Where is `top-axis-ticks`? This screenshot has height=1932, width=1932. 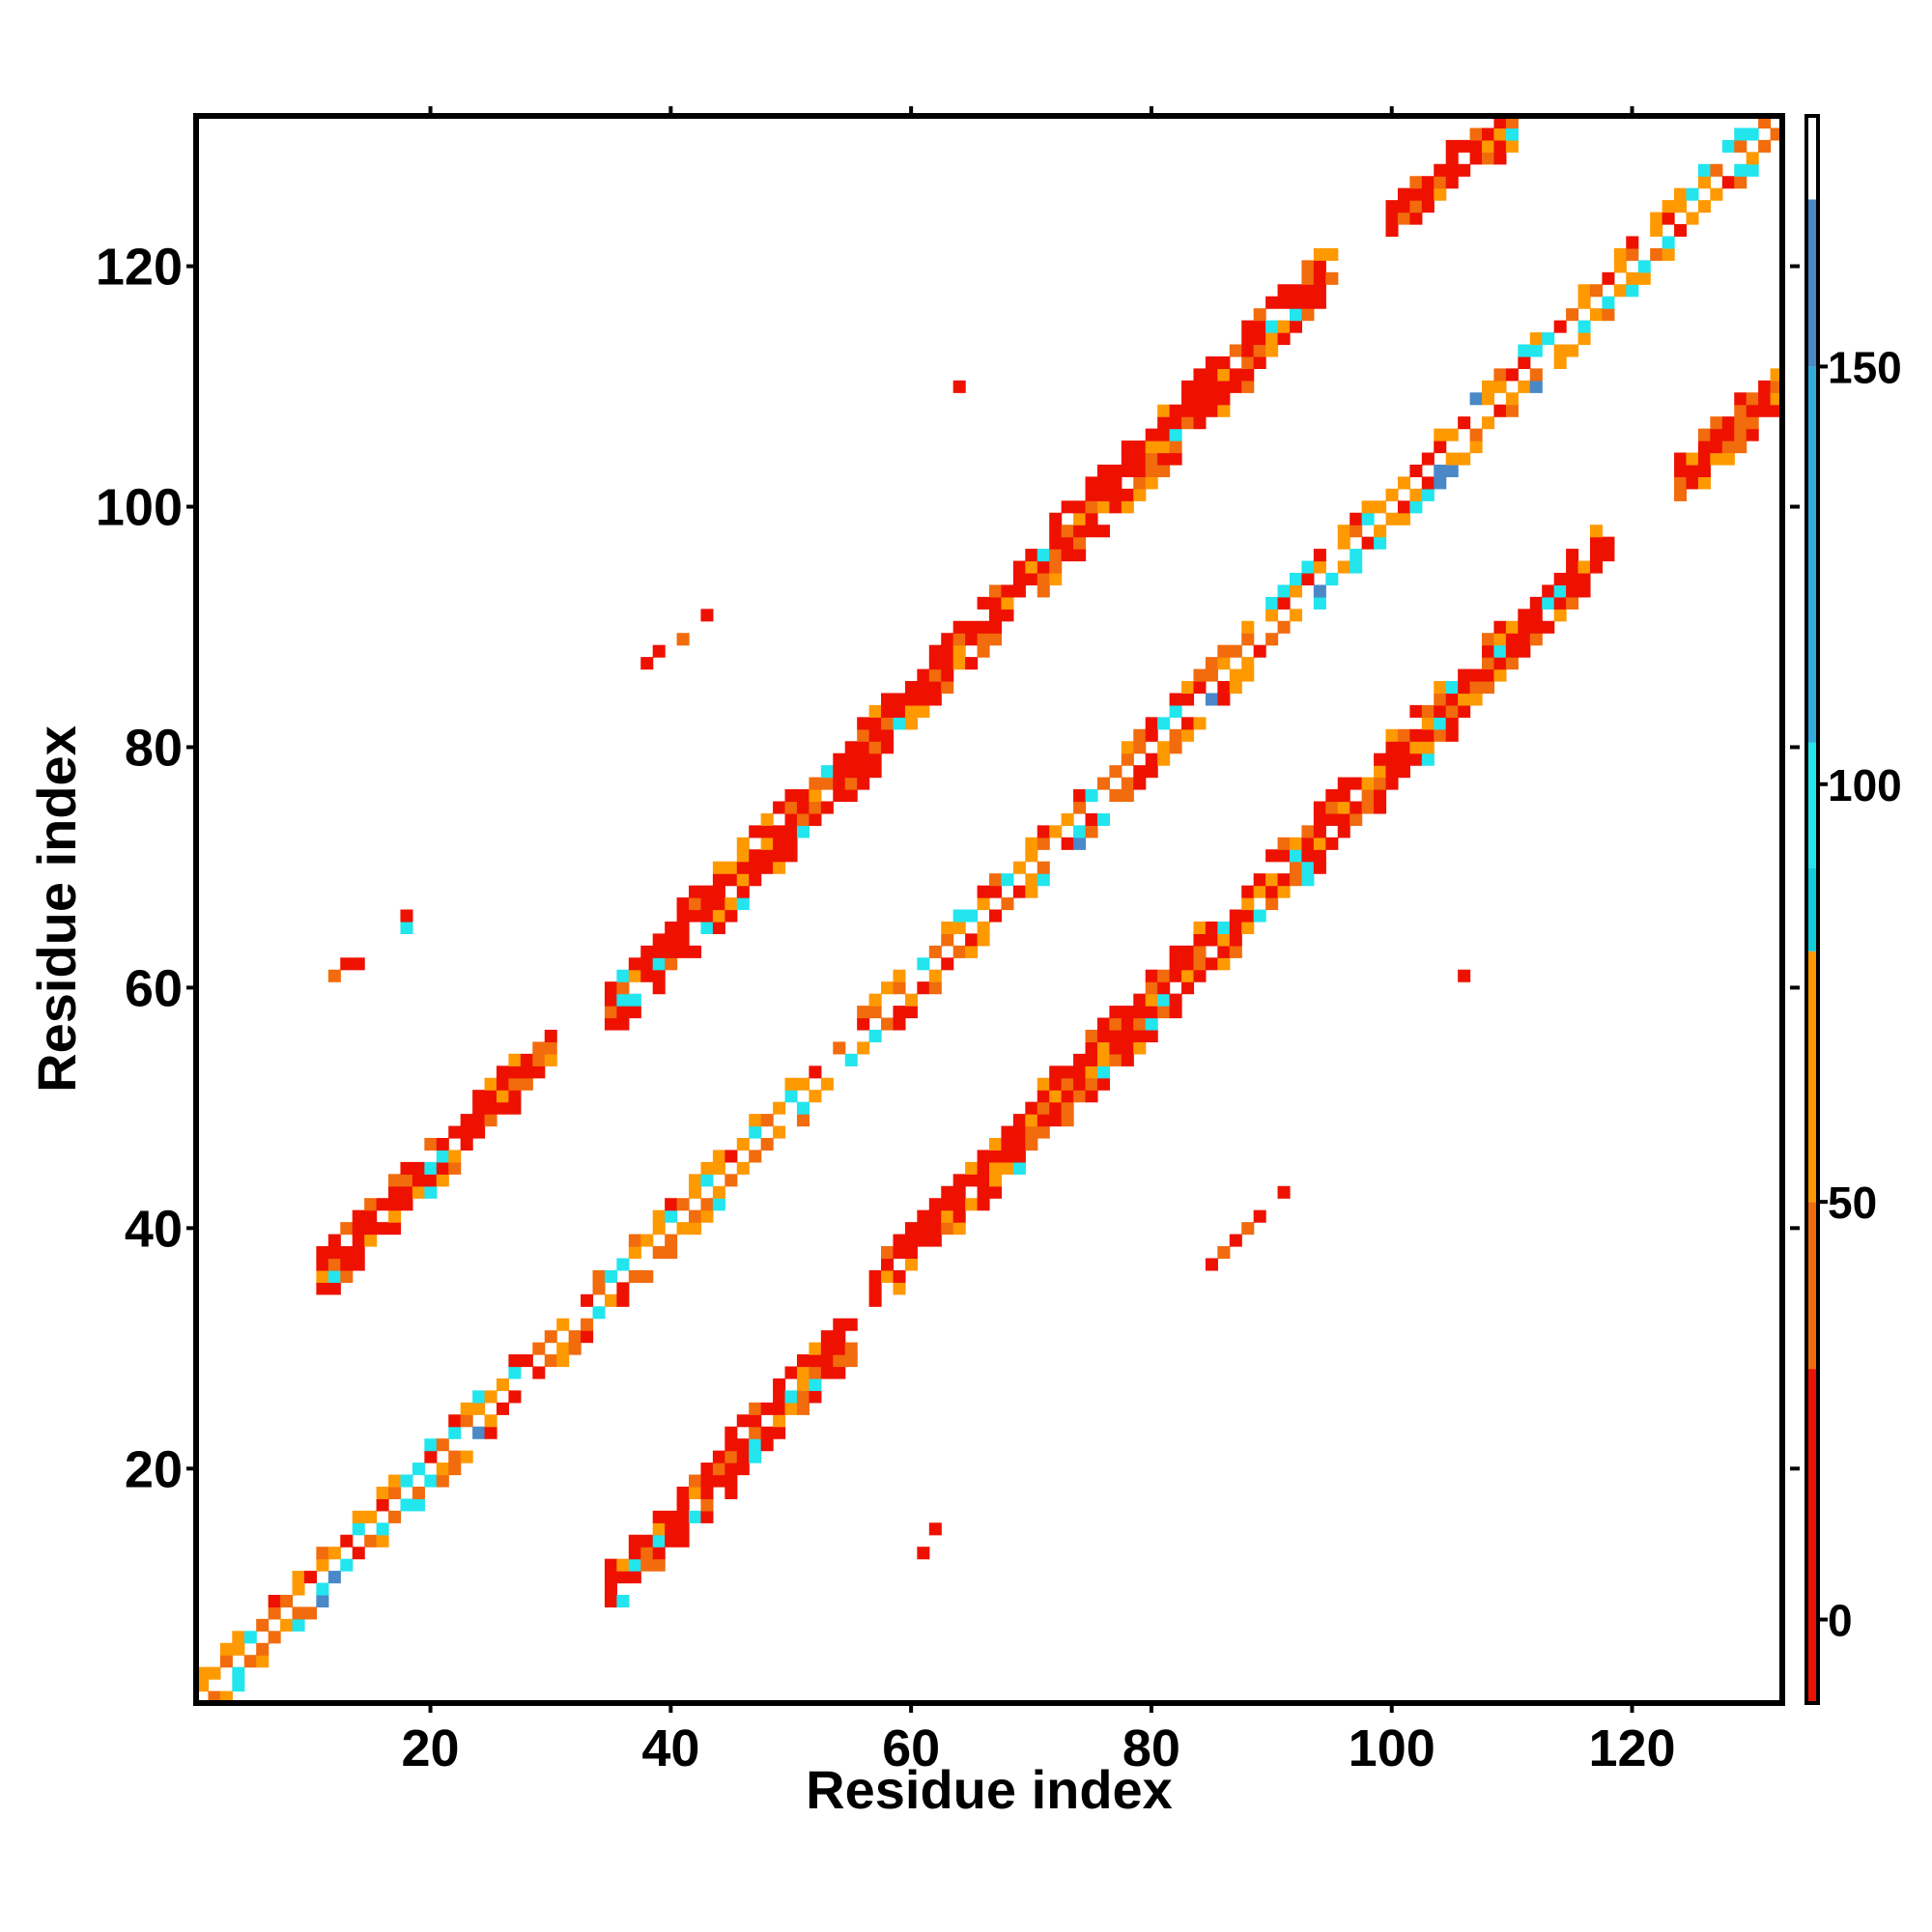 top-axis-ticks is located at coordinates (1031, 111).